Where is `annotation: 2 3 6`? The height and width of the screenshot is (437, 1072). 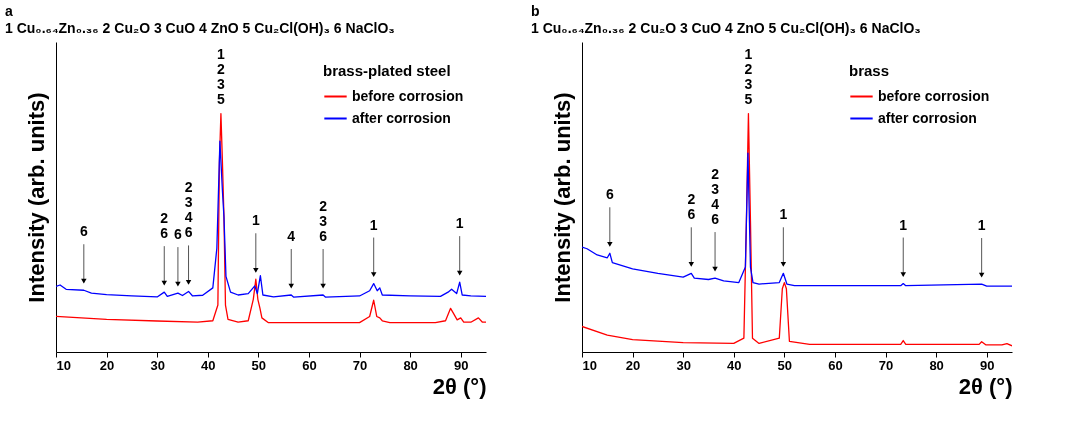 annotation: 2 3 6 is located at coordinates (323, 221).